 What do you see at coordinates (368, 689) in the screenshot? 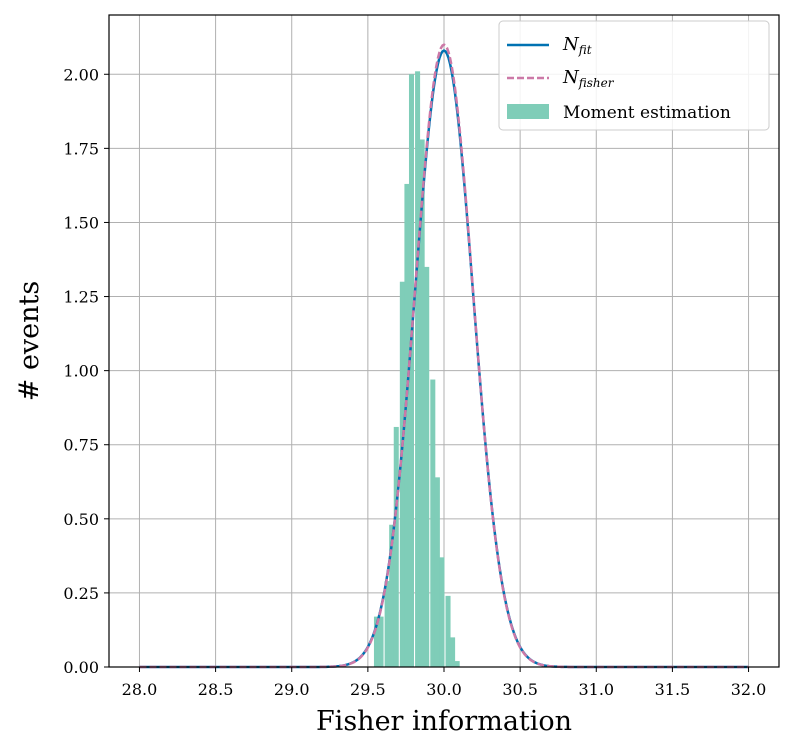
I see `x-tick-label: 29.5` at bounding box center [368, 689].